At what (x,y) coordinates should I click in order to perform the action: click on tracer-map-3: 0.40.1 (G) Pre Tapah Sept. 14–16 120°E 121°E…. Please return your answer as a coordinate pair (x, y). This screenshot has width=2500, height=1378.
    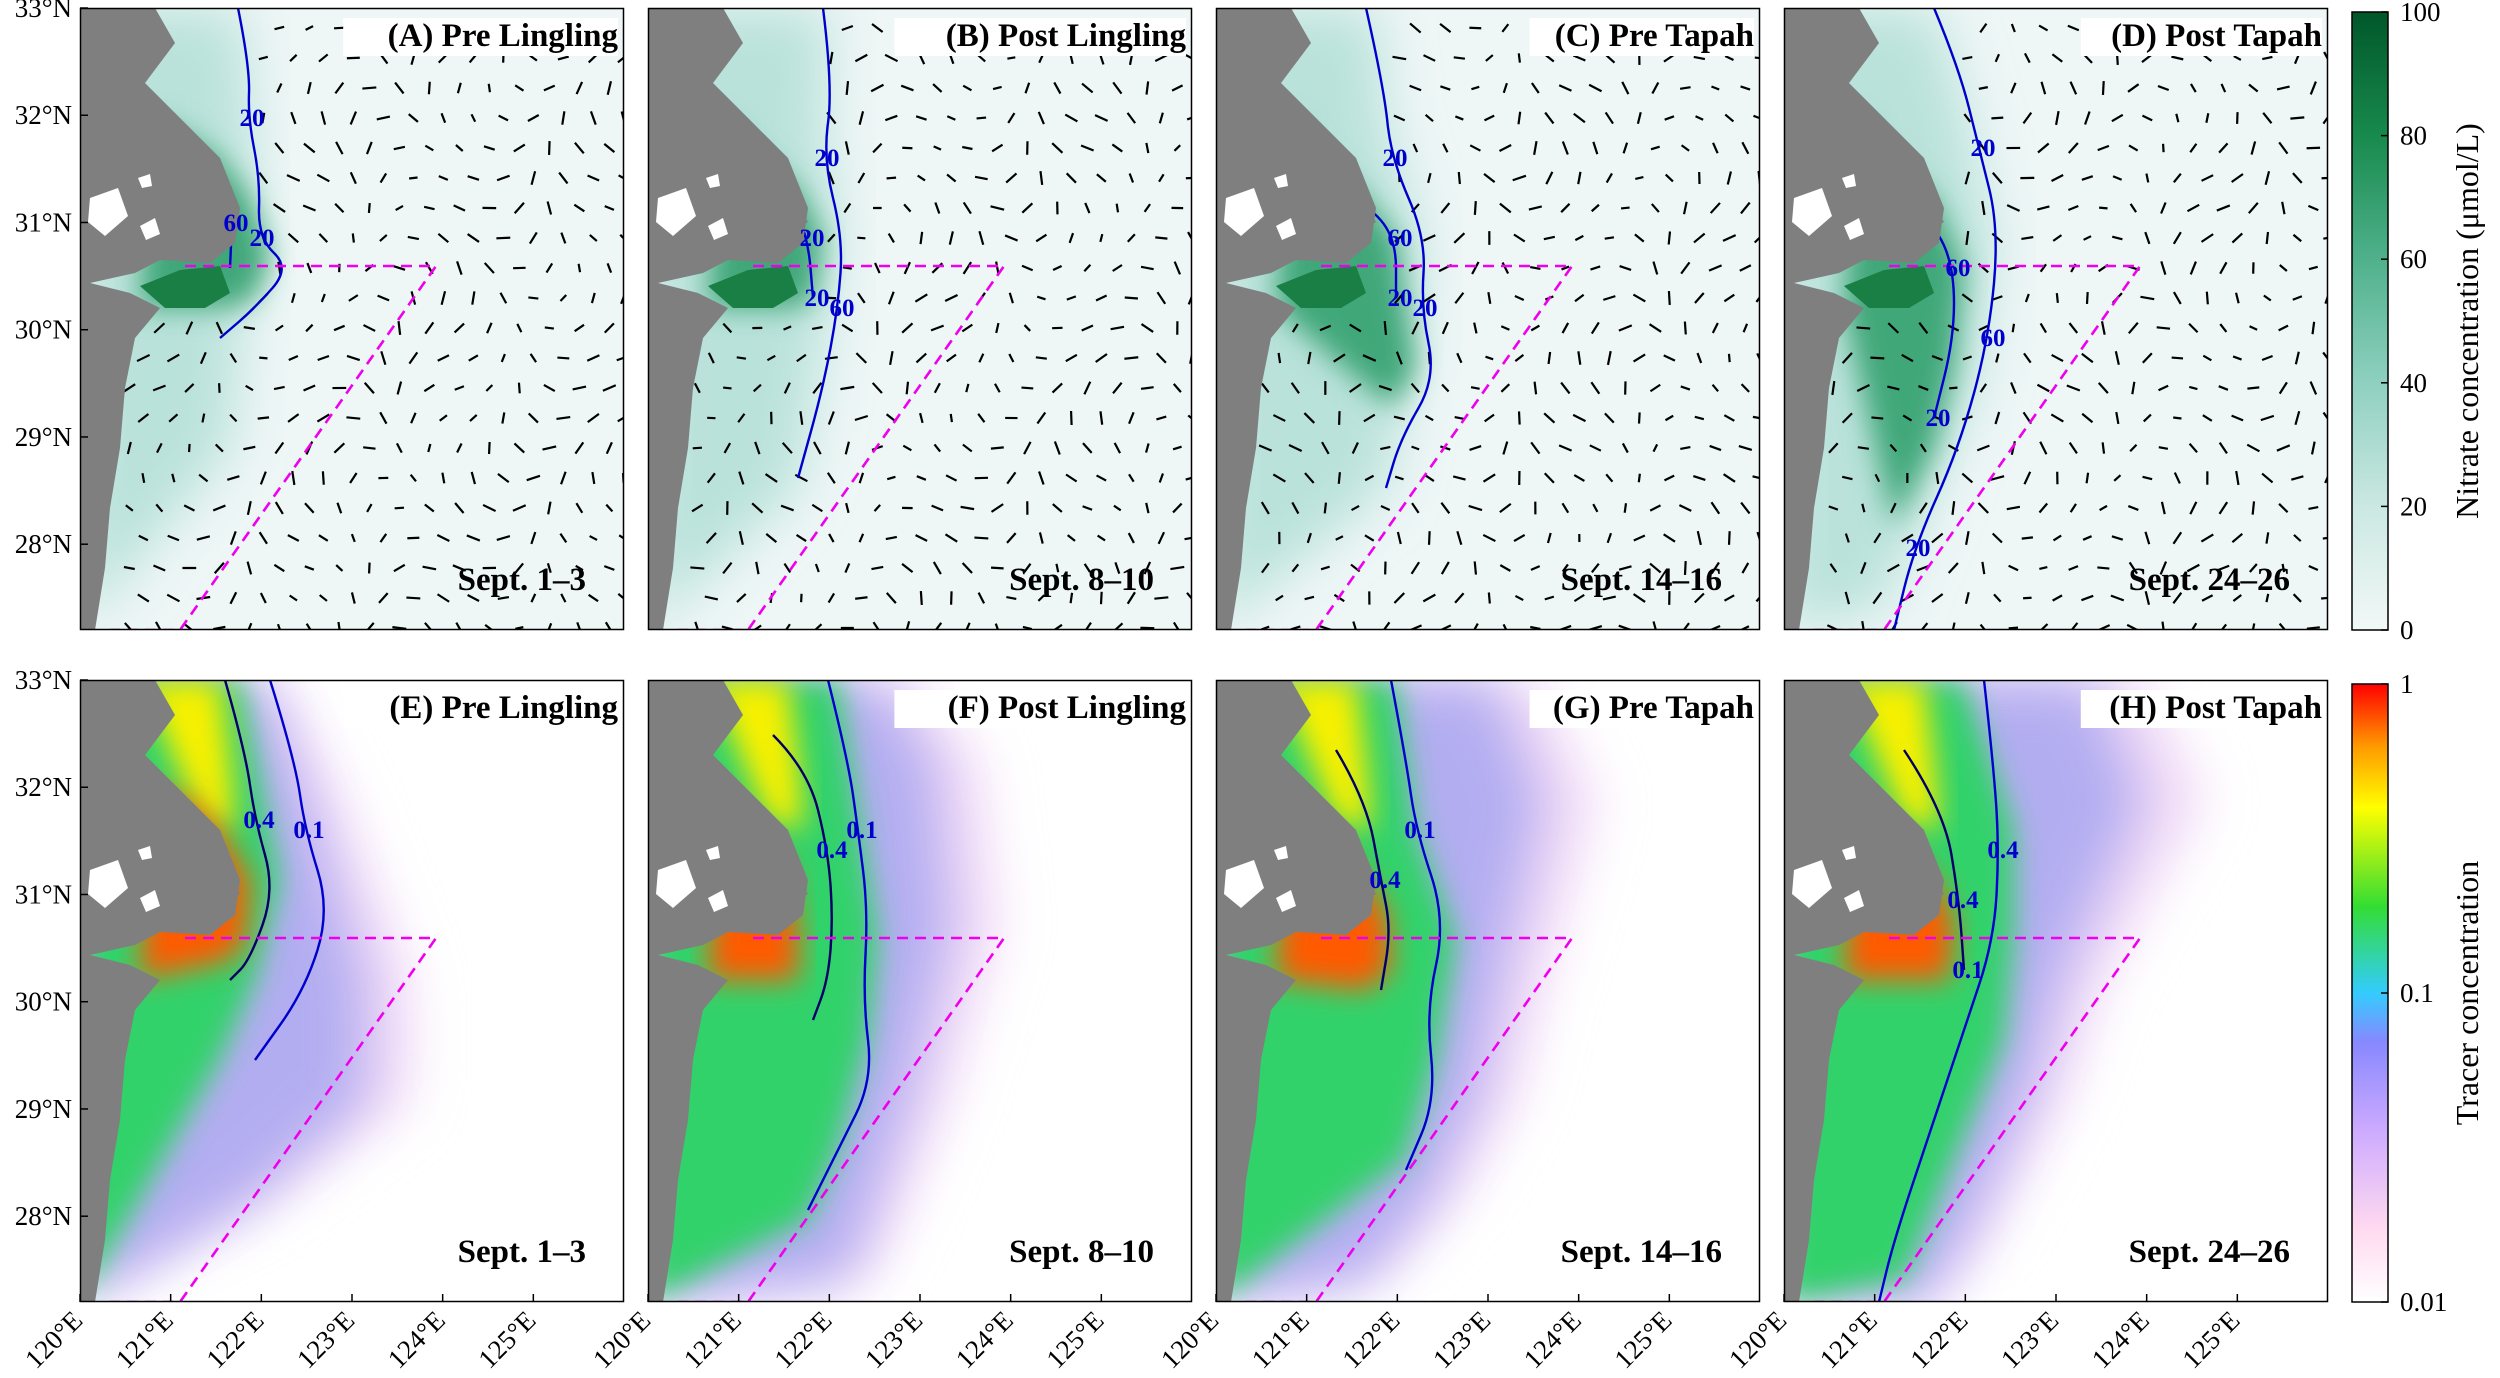
    Looking at the image, I should click on (1458, 1026).